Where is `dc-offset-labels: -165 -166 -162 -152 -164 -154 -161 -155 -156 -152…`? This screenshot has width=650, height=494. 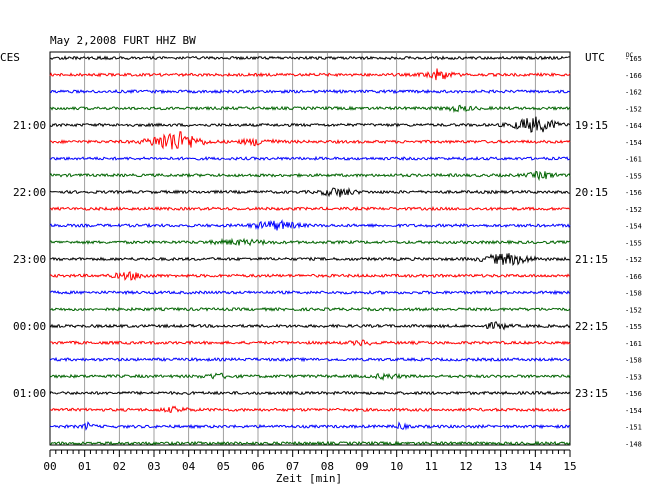 dc-offset-labels: -165 -166 -162 -152 -164 -154 -161 -155 -156 -152… is located at coordinates (633, 251).